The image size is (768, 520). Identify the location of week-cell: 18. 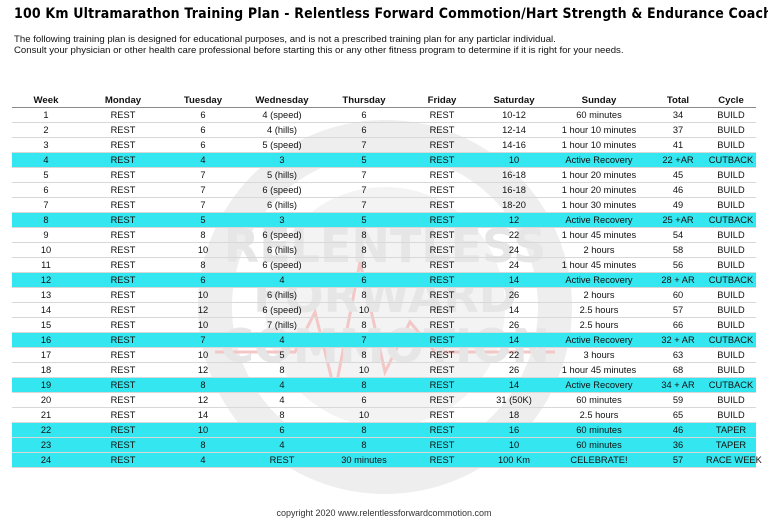
(46, 370).